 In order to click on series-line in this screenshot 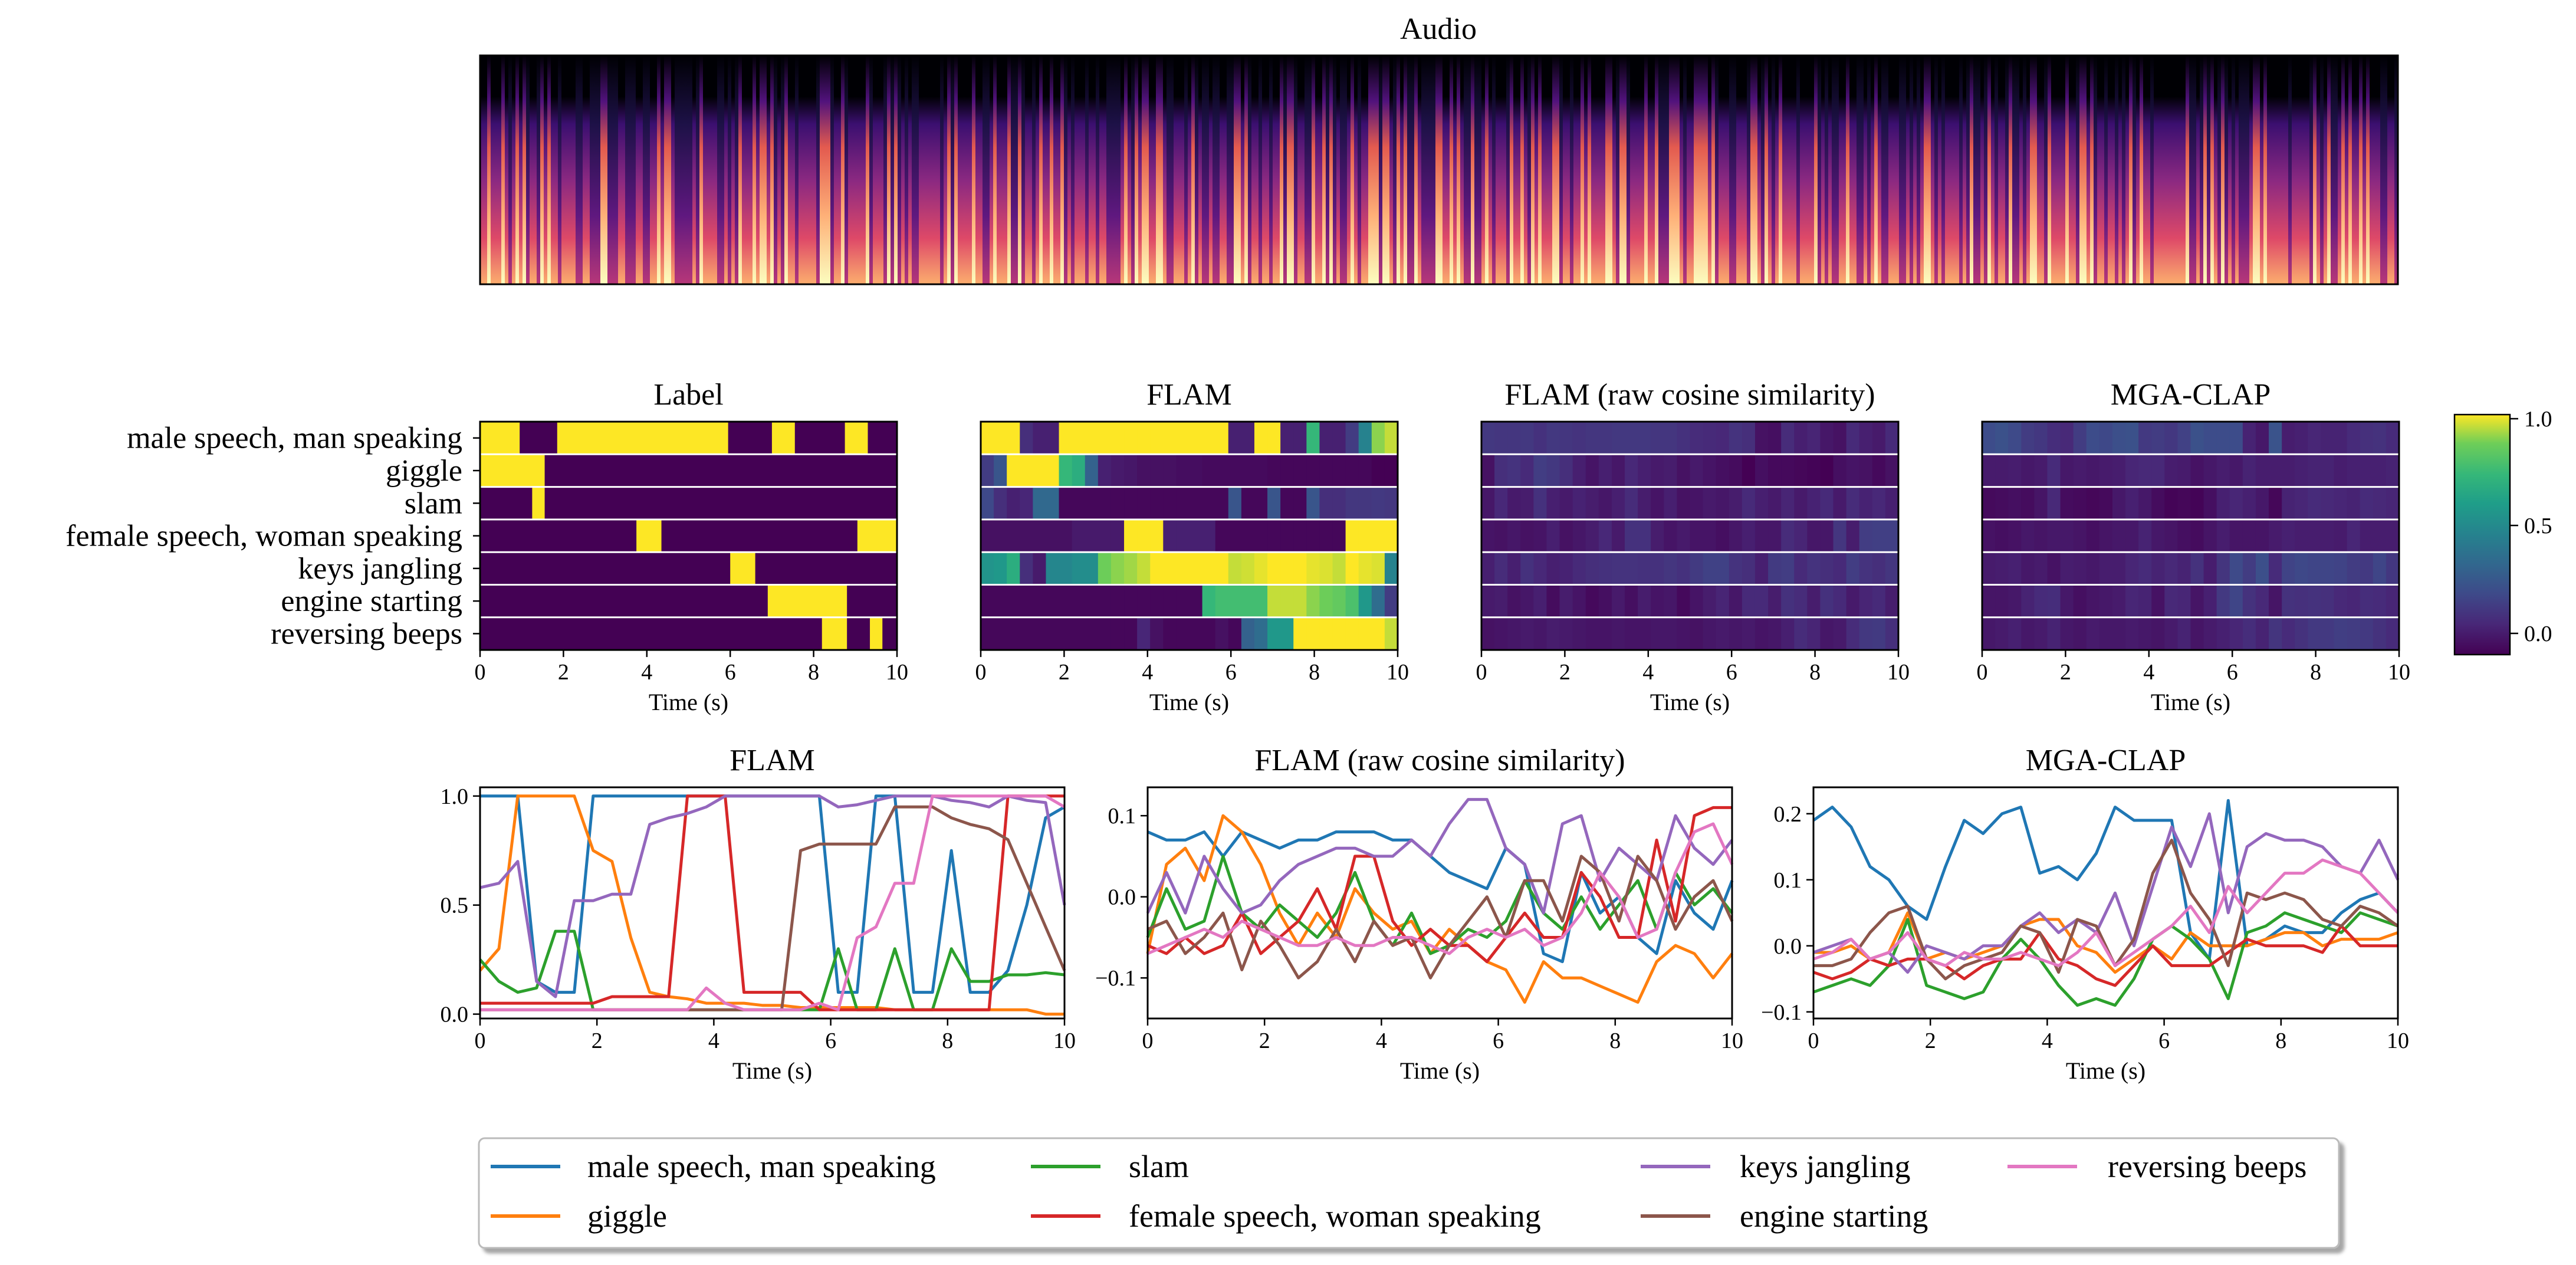, I will do `click(2106, 893)`.